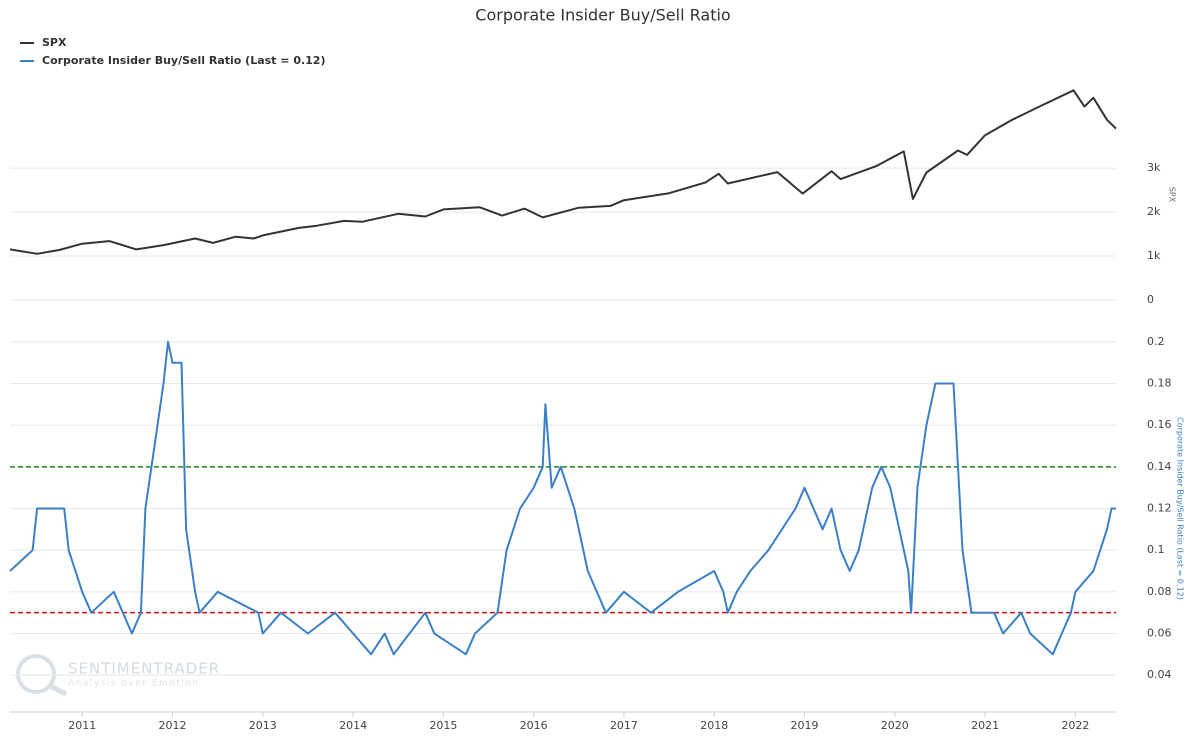 The image size is (1200, 750). Describe the element at coordinates (1154, 211) in the screenshot. I see `y-tick-label: 2k` at that location.